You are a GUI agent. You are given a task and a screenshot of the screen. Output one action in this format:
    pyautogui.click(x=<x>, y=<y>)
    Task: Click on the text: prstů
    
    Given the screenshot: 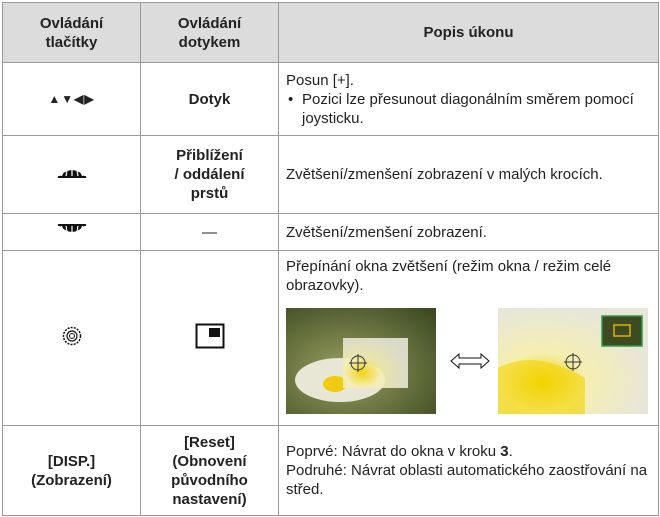 What is the action you would take?
    pyautogui.click(x=209, y=193)
    